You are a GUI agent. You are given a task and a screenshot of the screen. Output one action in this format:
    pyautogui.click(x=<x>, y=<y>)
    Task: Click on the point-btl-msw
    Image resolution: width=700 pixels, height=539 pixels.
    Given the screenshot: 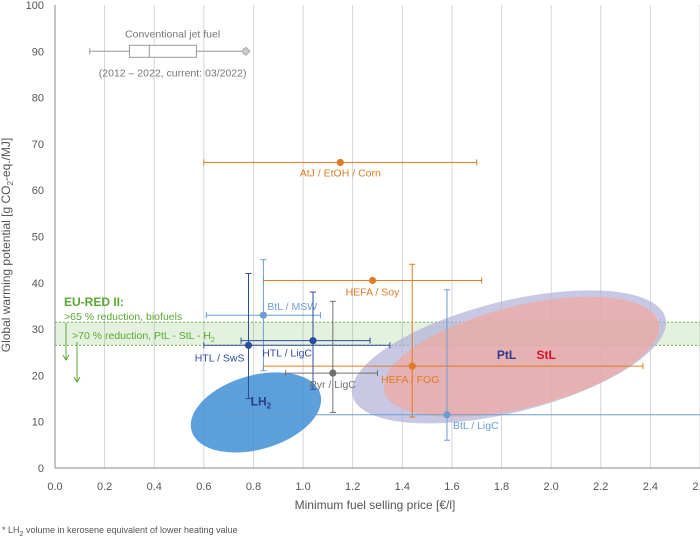 What is the action you would take?
    pyautogui.click(x=263, y=315)
    